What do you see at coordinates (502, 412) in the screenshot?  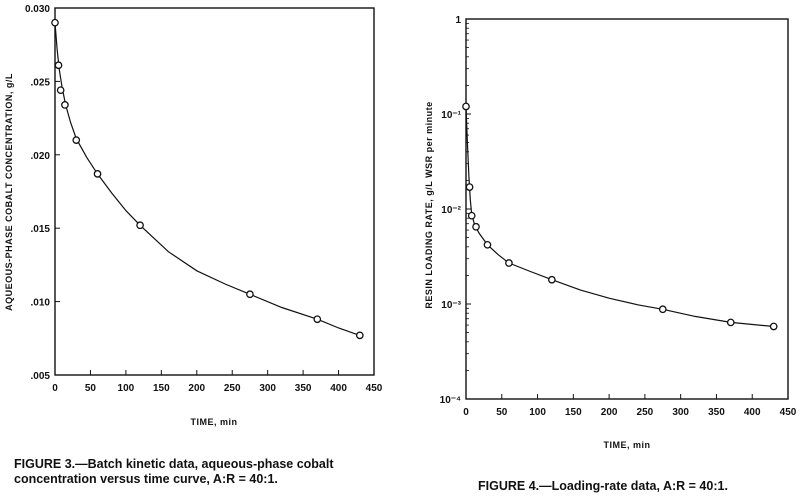 I see `figure-4-x-tick-label: 50` at bounding box center [502, 412].